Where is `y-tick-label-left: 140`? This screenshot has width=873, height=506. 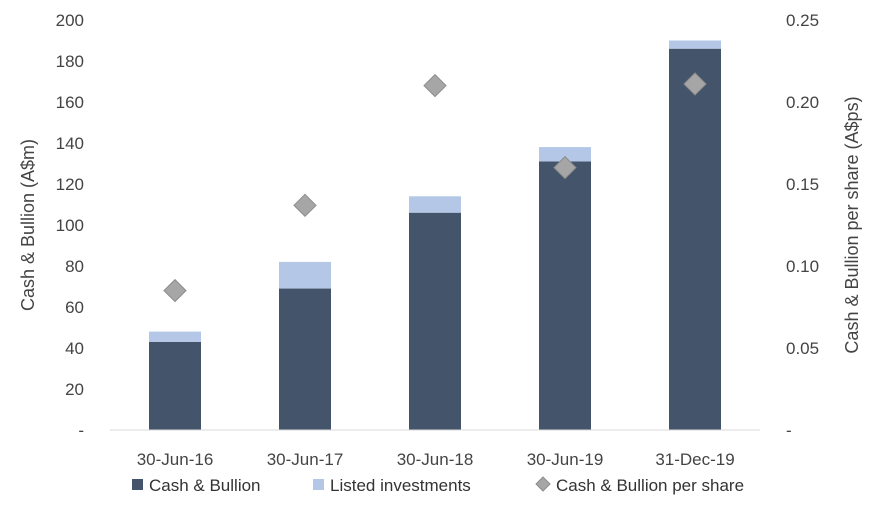 y-tick-label-left: 140 is located at coordinates (70, 143).